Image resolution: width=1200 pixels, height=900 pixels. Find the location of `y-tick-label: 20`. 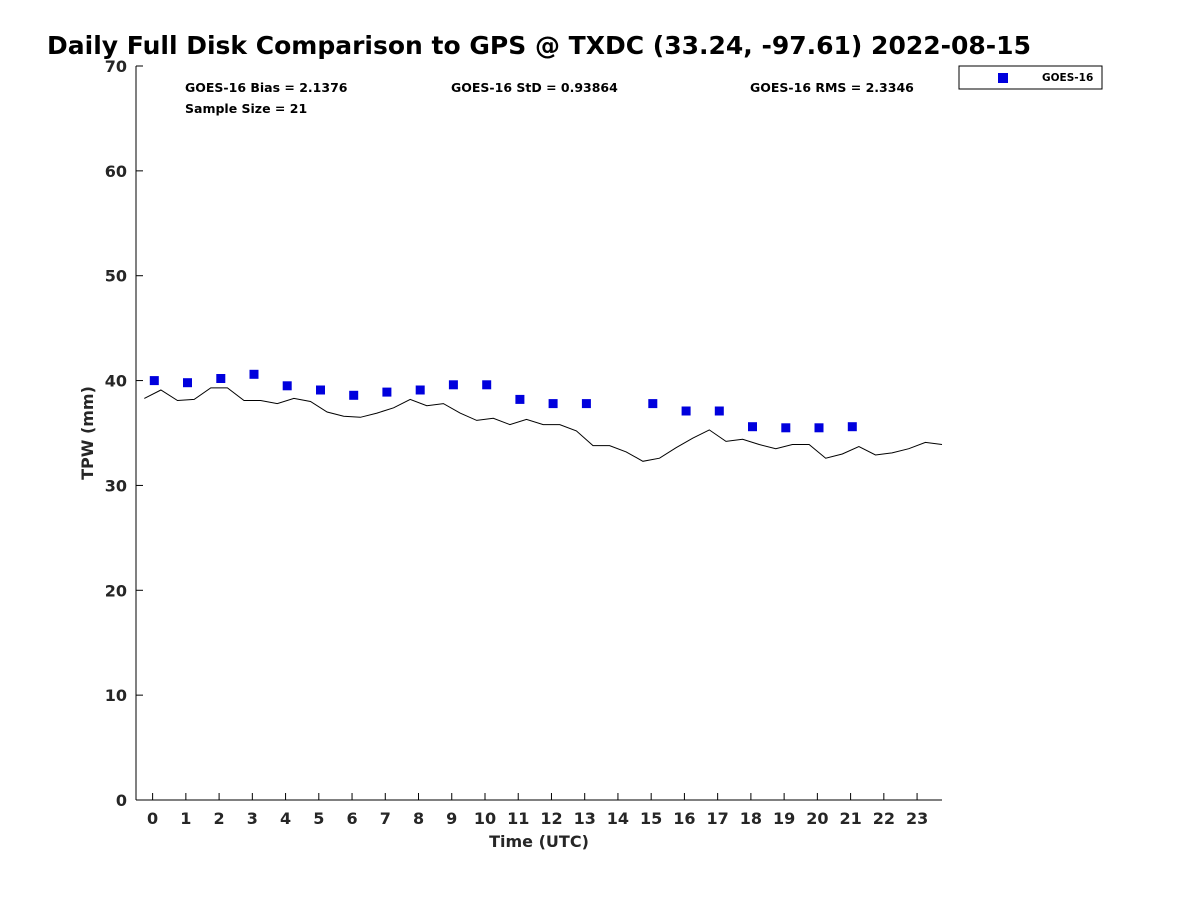

y-tick-label: 20 is located at coordinates (116, 590).